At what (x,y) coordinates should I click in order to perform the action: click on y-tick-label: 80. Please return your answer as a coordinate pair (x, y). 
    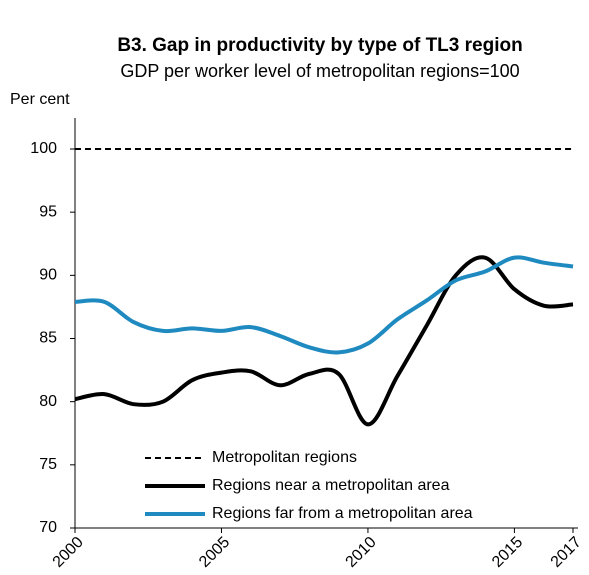
    Looking at the image, I should click on (48, 401).